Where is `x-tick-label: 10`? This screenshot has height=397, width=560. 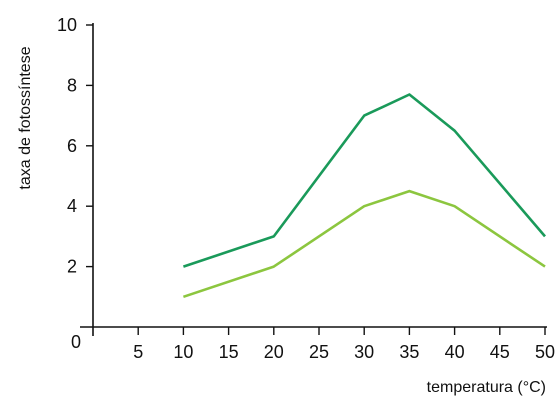 x-tick-label: 10 is located at coordinates (183, 352).